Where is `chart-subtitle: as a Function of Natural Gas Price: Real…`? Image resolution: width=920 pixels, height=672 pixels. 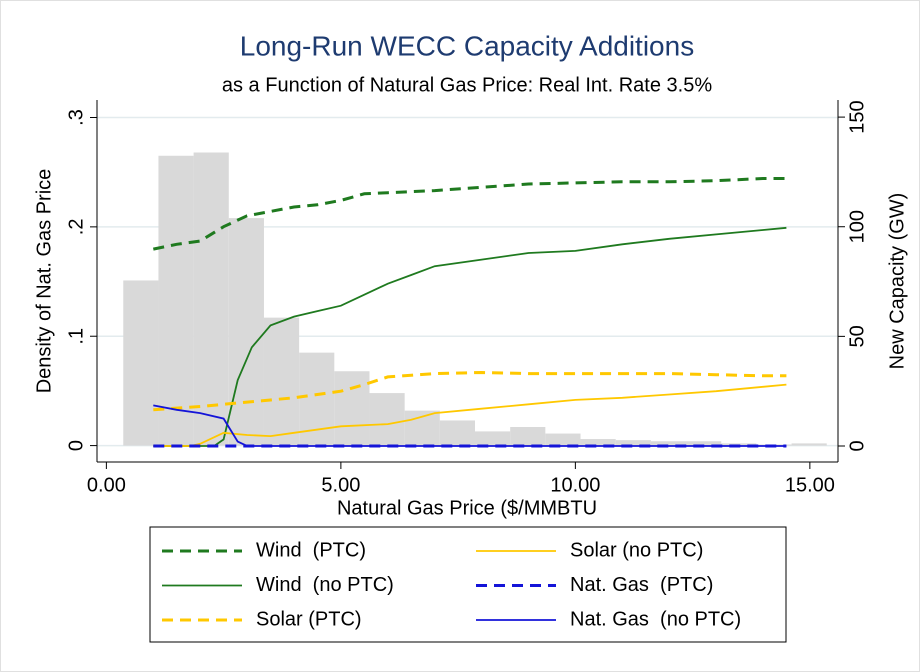 chart-subtitle: as a Function of Natural Gas Price: Real… is located at coordinates (467, 85).